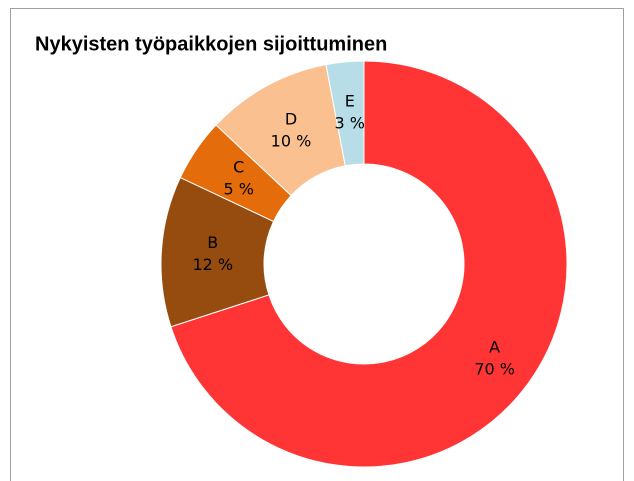 The height and width of the screenshot is (481, 634). I want to click on slice-value-label: 5 %, so click(238, 188).